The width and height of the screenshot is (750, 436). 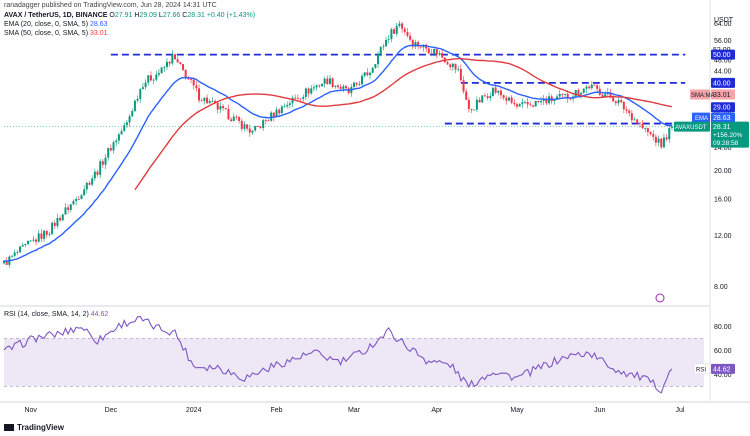 I want to click on tag-sma-bg, so click(x=723, y=94).